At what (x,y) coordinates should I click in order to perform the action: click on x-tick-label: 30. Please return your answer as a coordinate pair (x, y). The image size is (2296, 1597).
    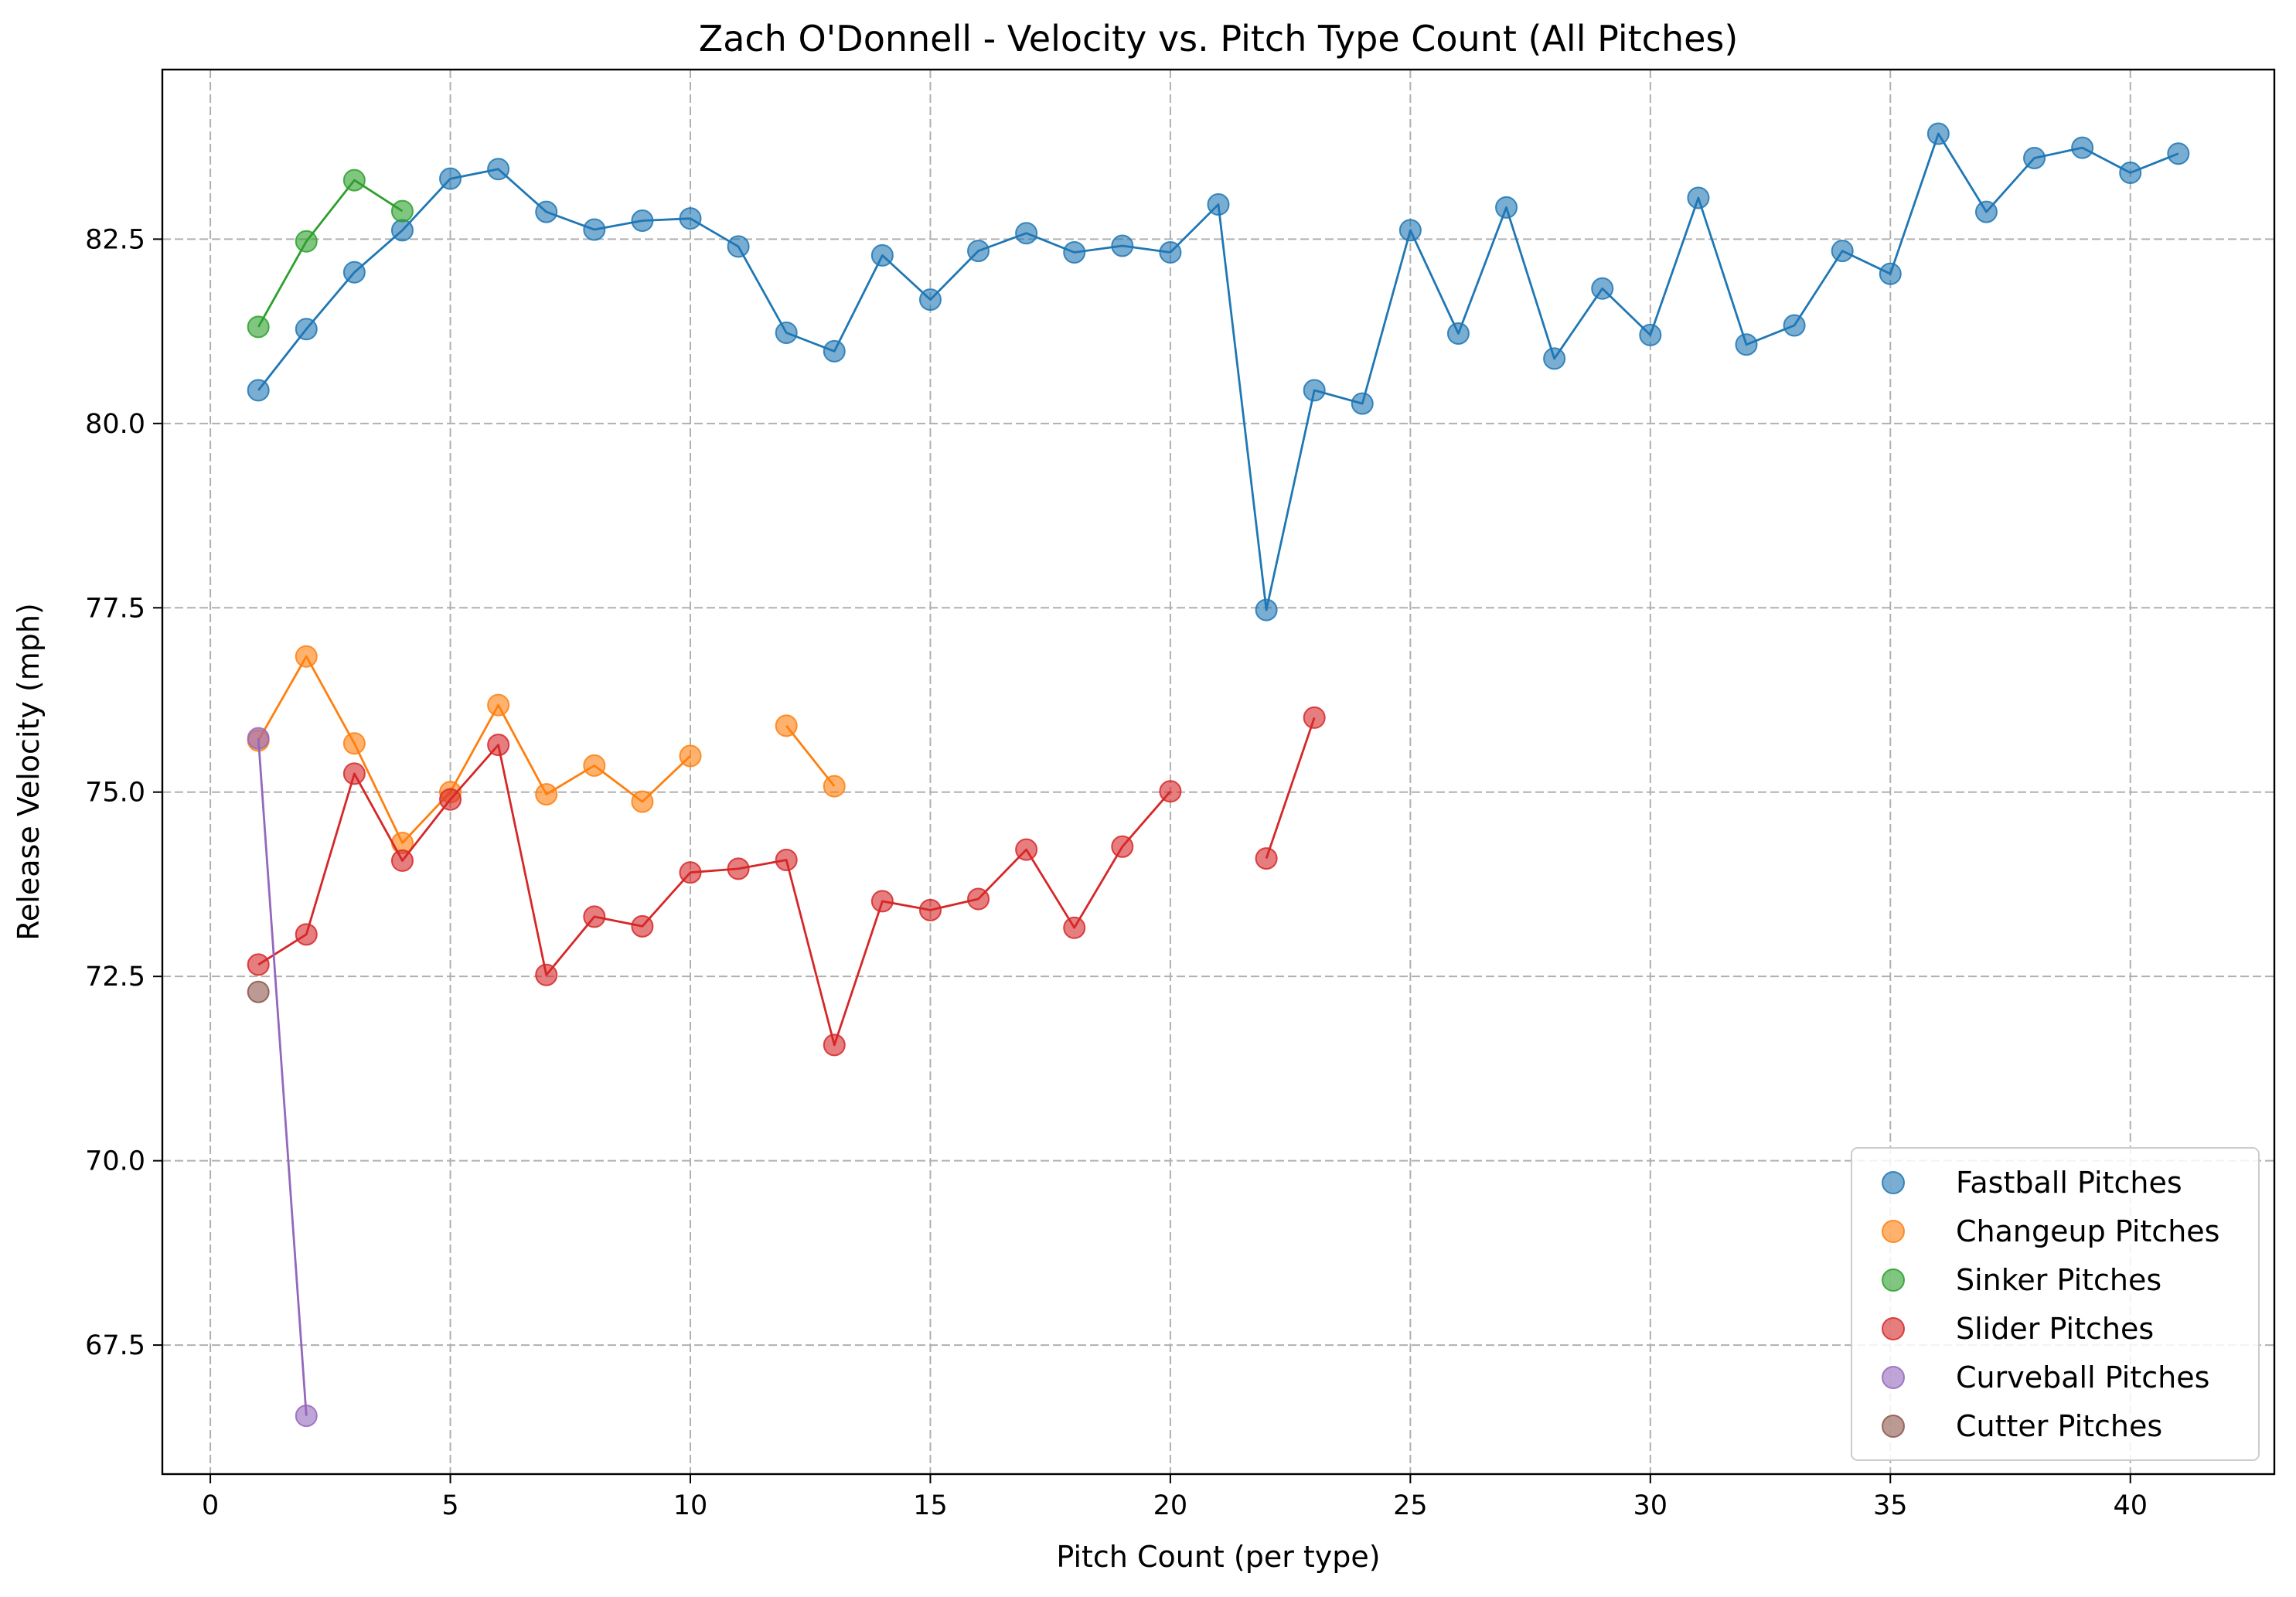
    Looking at the image, I should click on (1650, 1505).